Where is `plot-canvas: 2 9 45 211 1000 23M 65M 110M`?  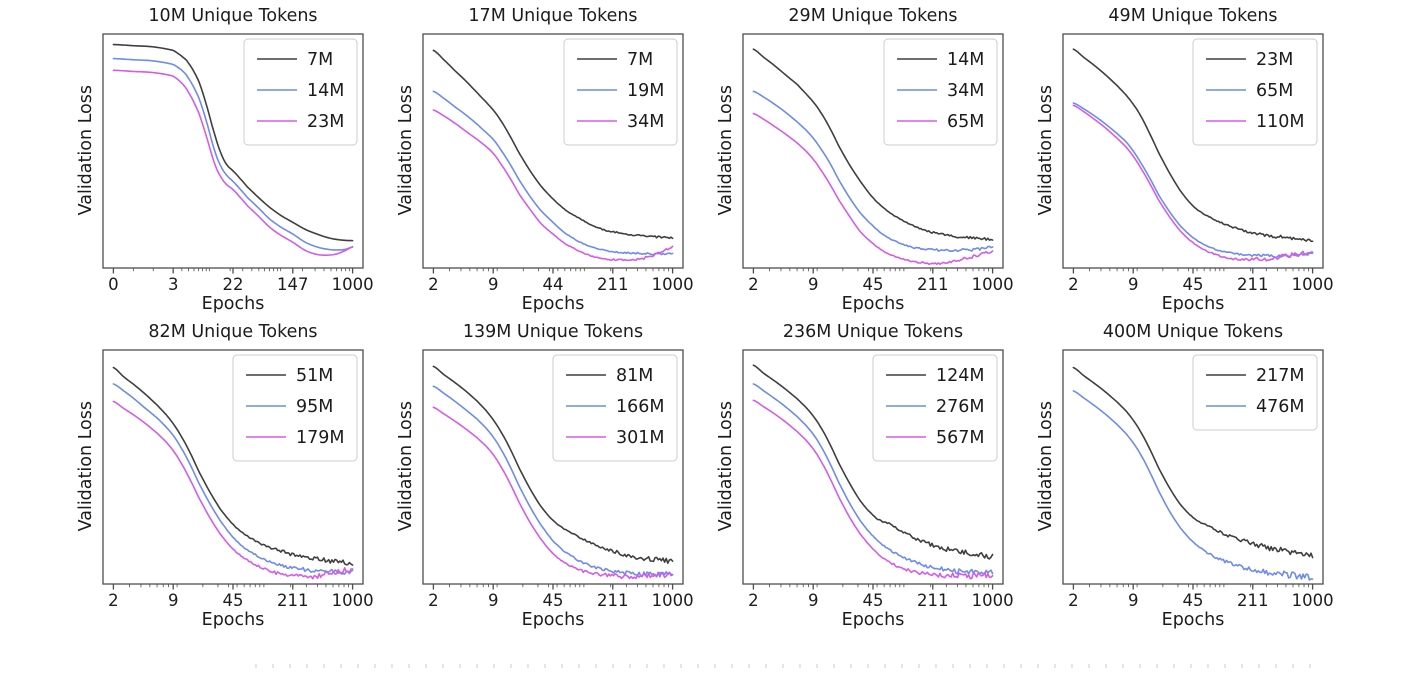 plot-canvas: 2 9 45 211 1000 23M 65M 110M is located at coordinates (1198, 163).